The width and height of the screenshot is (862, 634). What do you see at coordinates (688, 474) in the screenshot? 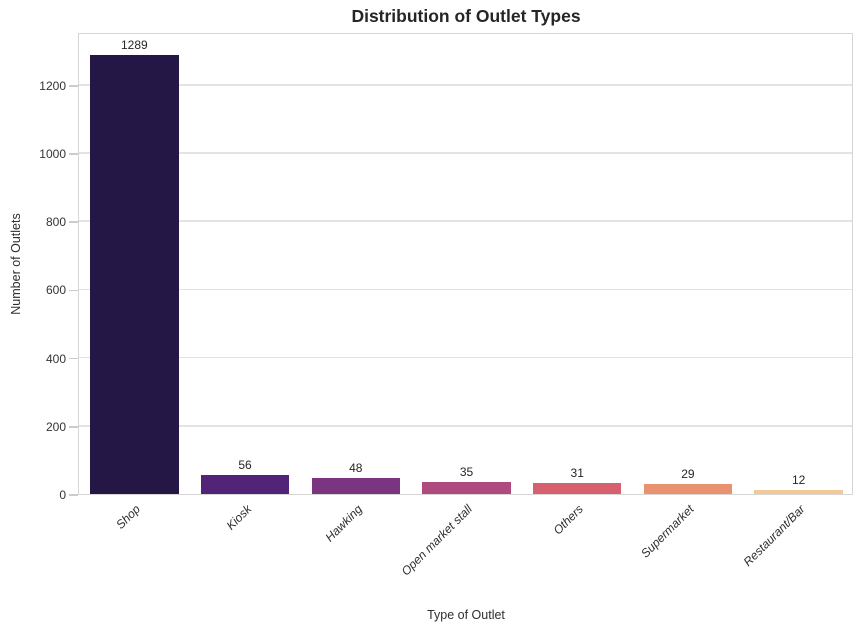
I see `bar-value-label-supermarket: 29` at bounding box center [688, 474].